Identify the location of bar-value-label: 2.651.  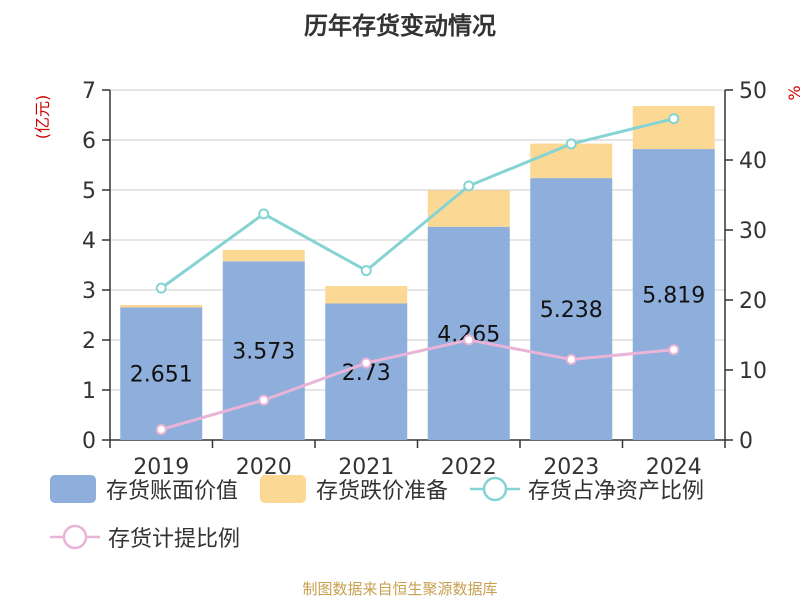
(161, 375).